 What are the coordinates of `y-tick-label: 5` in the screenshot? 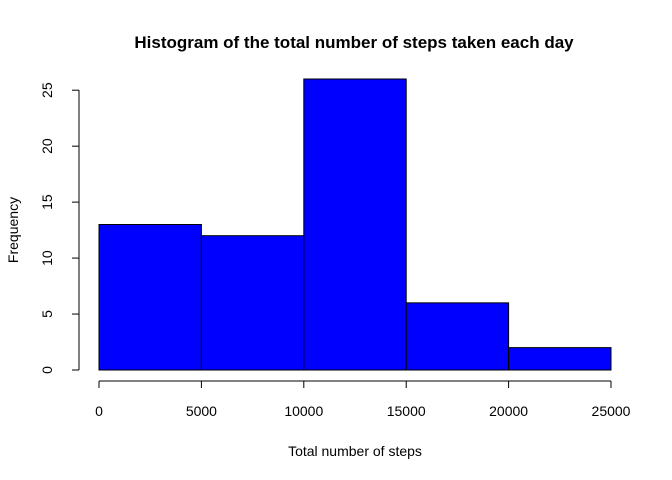 It's located at (47, 314).